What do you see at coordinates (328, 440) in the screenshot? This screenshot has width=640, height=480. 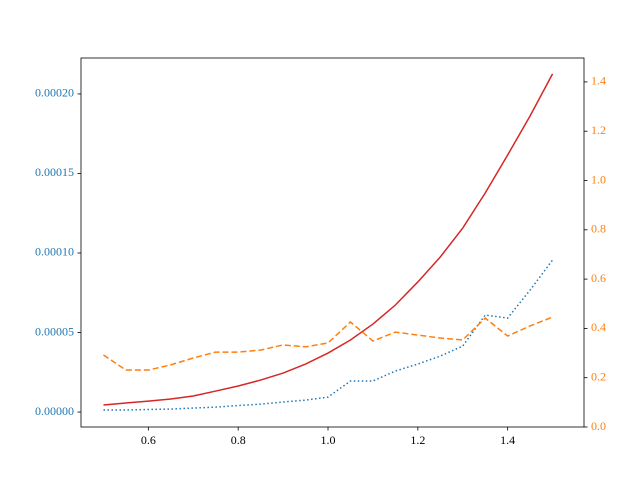 I see `x-tick-label: 1.0` at bounding box center [328, 440].